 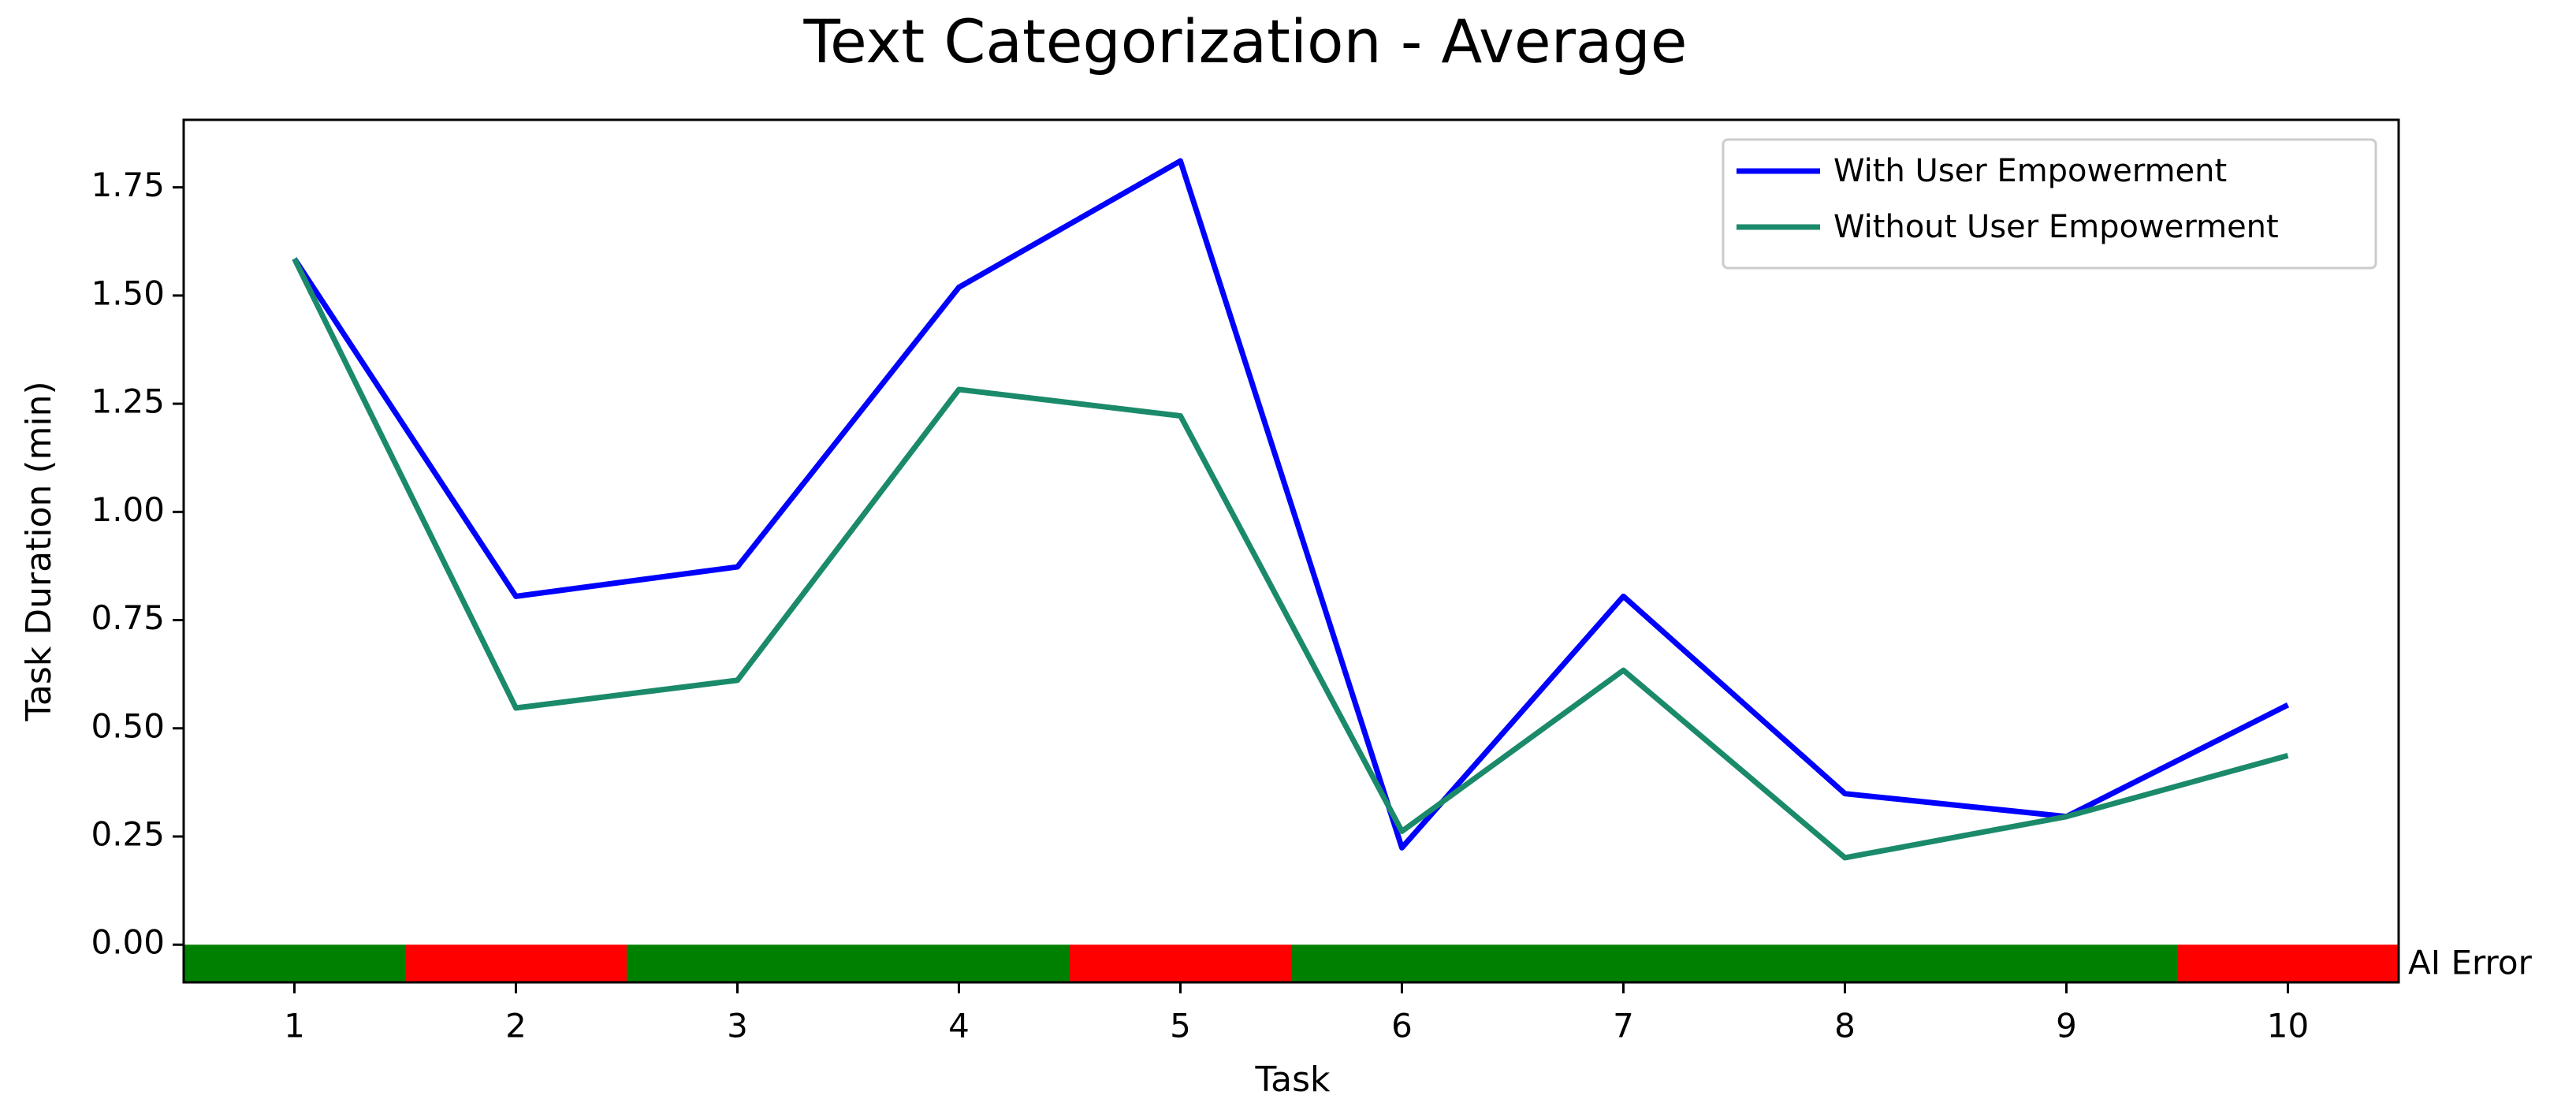 I want to click on y-tick-label: 0.75, so click(x=128, y=617).